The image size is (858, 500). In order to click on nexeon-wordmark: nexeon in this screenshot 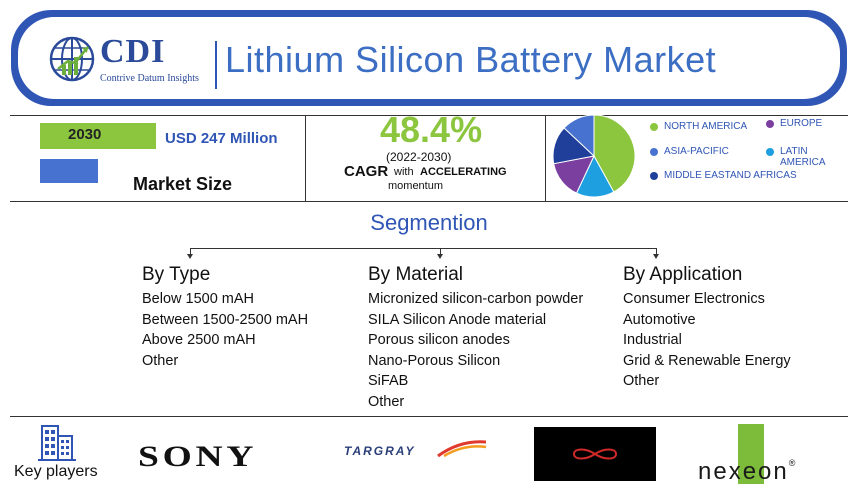, I will do `click(743, 471)`.